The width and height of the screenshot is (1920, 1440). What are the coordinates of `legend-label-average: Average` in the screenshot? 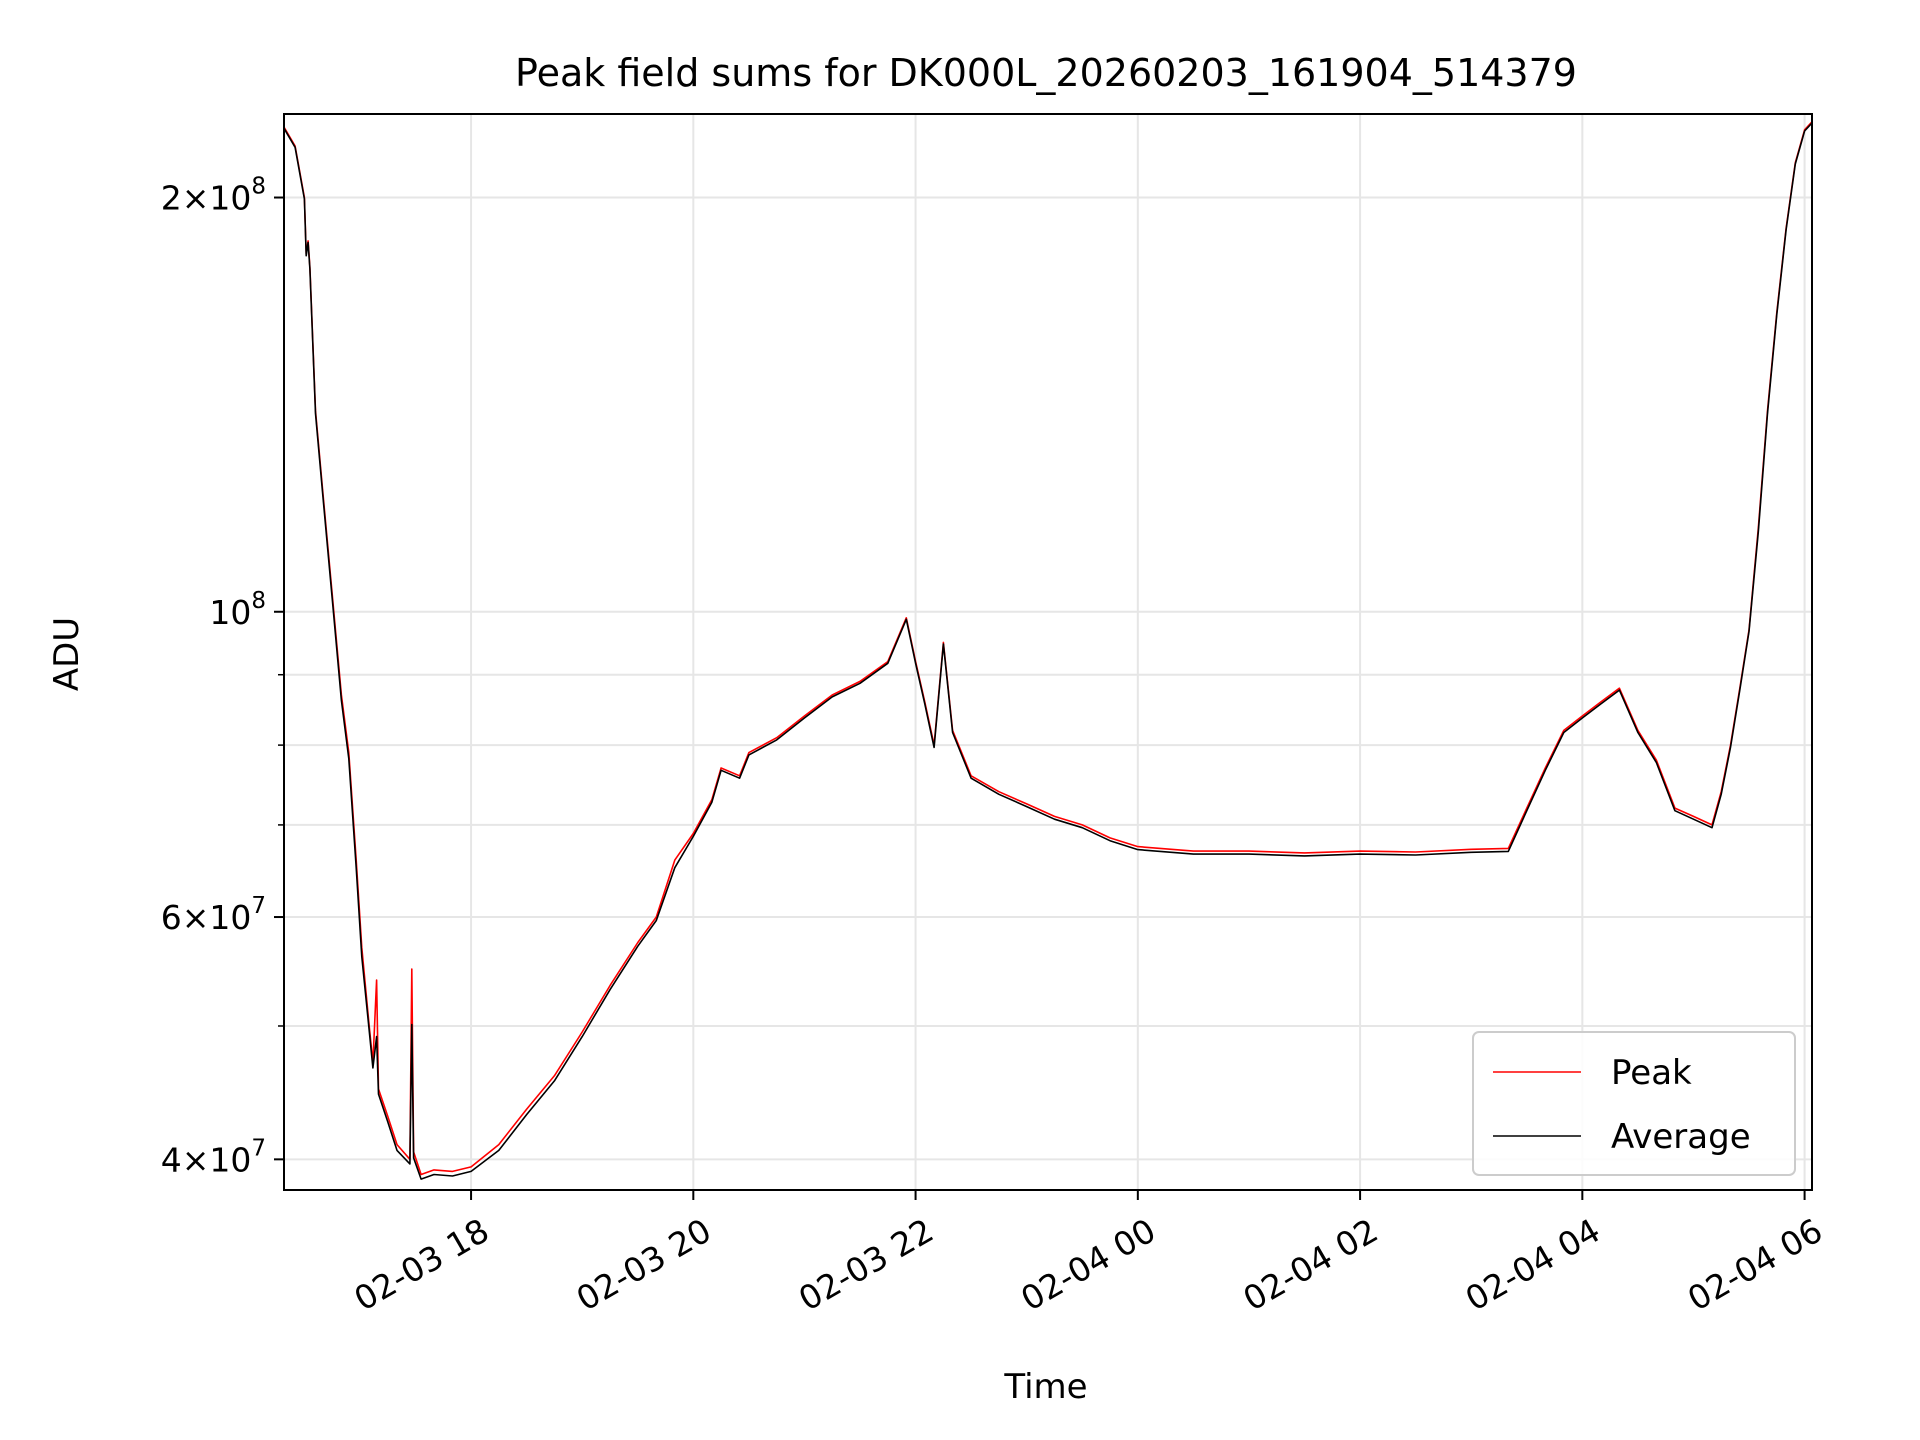 It's located at (1681, 1137).